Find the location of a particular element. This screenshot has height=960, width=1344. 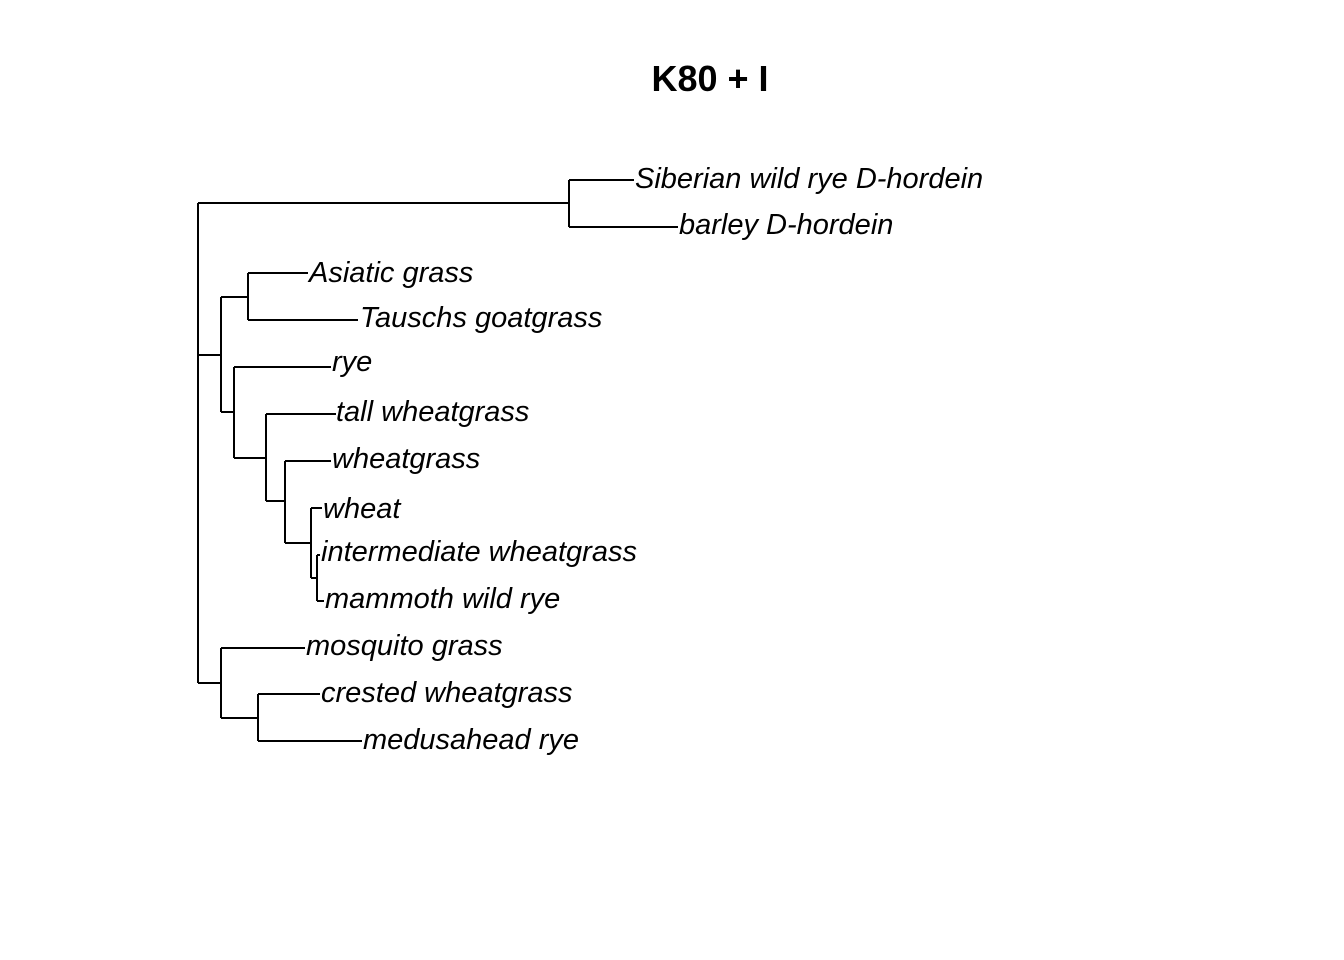

tip-label: mosquito grass is located at coordinates (404, 646).